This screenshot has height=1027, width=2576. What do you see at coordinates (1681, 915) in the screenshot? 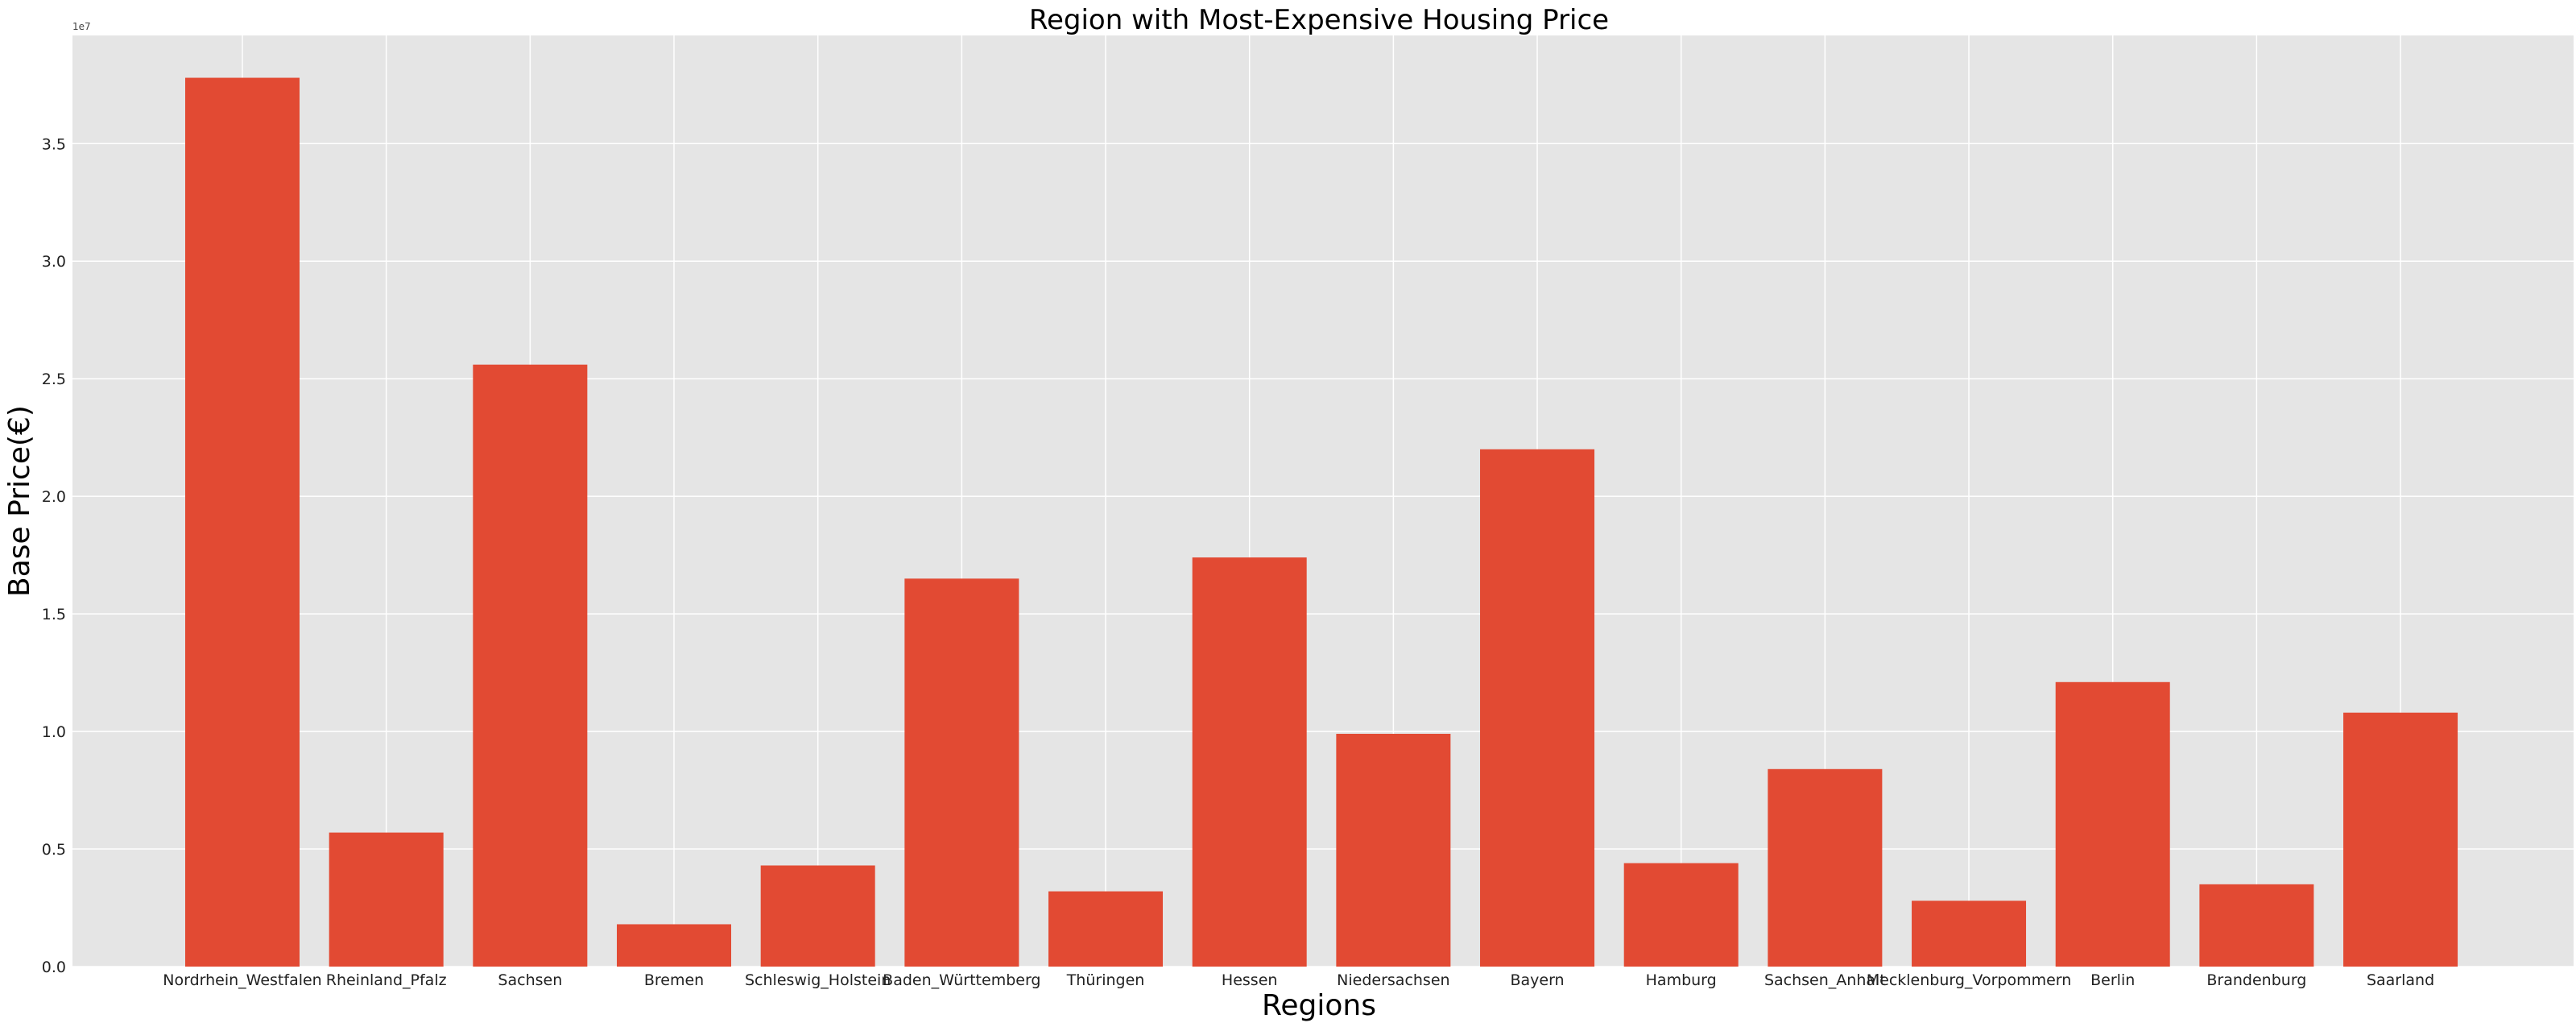
I see `bar-hamburg` at bounding box center [1681, 915].